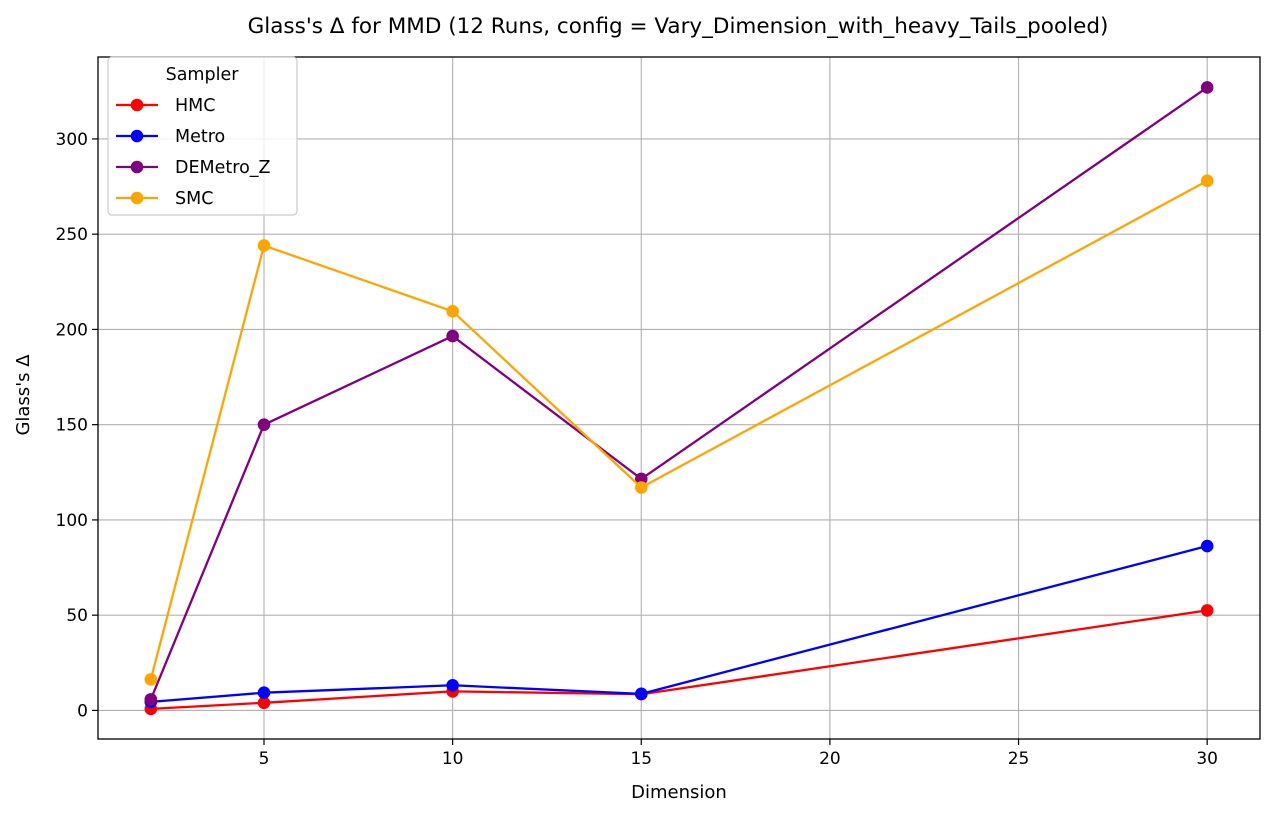 The width and height of the screenshot is (1275, 817). I want to click on legend-item-metro: Metro, so click(170, 137).